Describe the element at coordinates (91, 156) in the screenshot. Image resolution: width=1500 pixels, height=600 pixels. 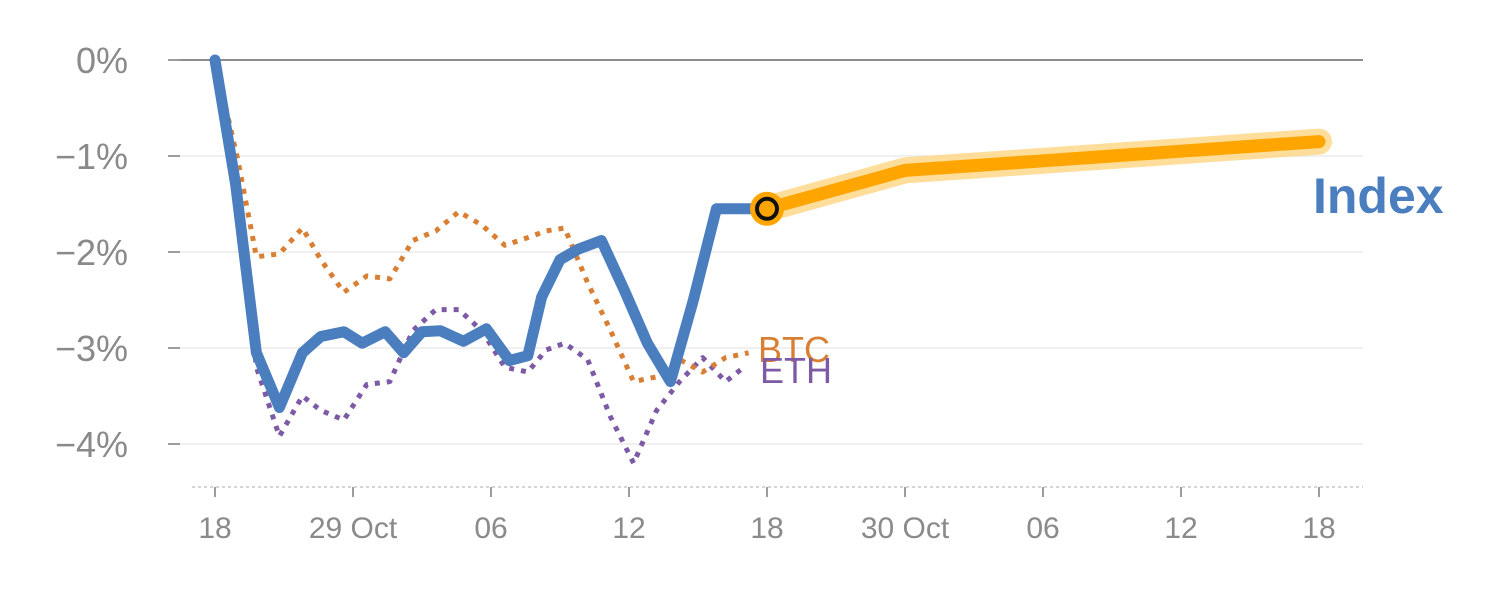
I see `y-tick-label-1: −1%` at that location.